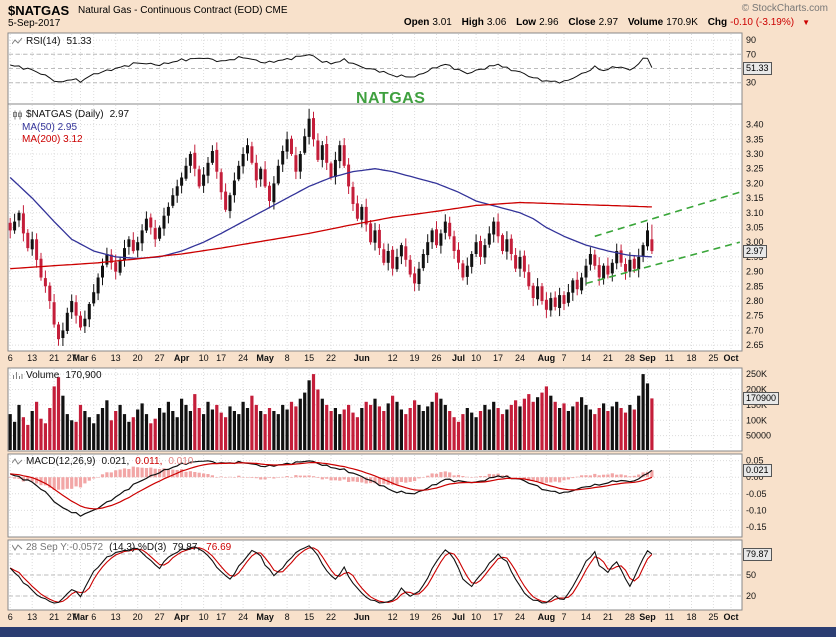 Image resolution: width=836 pixels, height=637 pixels. Describe the element at coordinates (755, 198) in the screenshot. I see `svg-text: 3.15` at that location.